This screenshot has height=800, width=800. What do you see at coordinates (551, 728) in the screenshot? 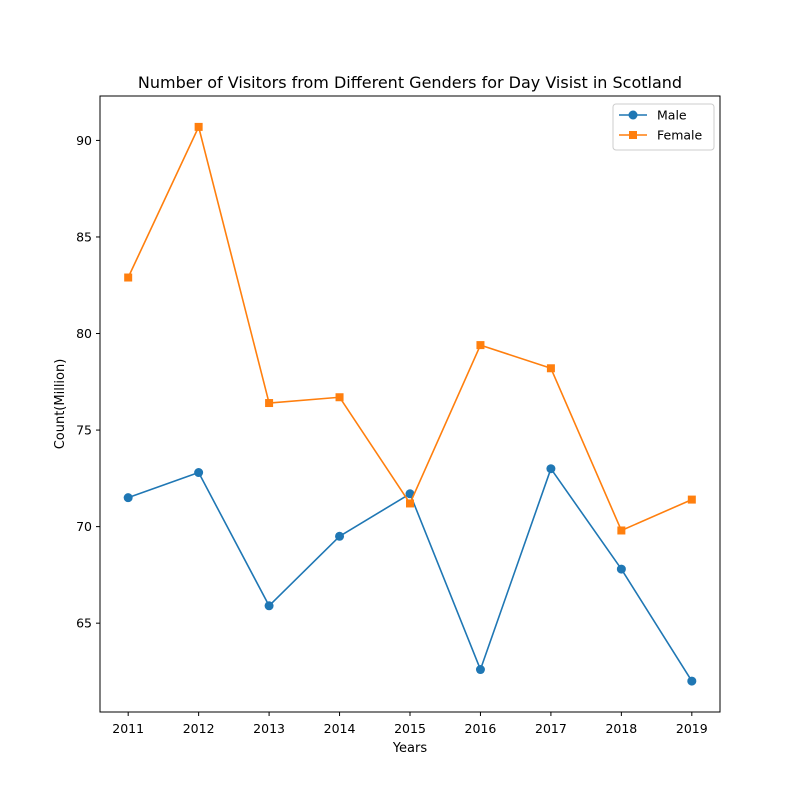
I see `x-tick-label: 2017` at bounding box center [551, 728].